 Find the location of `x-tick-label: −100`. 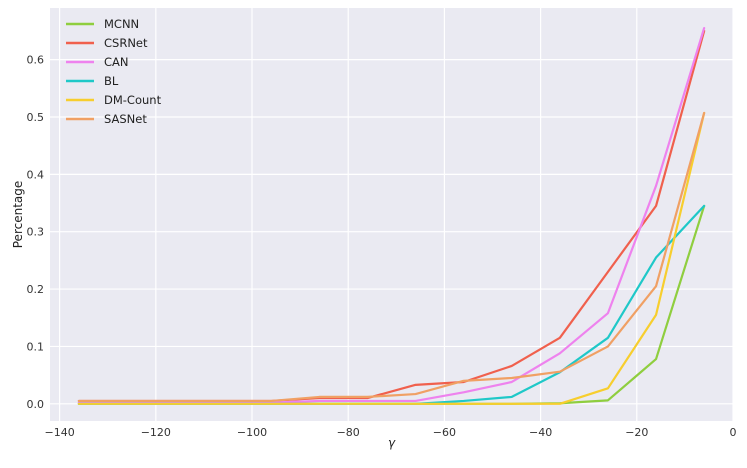

x-tick-label: −100 is located at coordinates (252, 432).